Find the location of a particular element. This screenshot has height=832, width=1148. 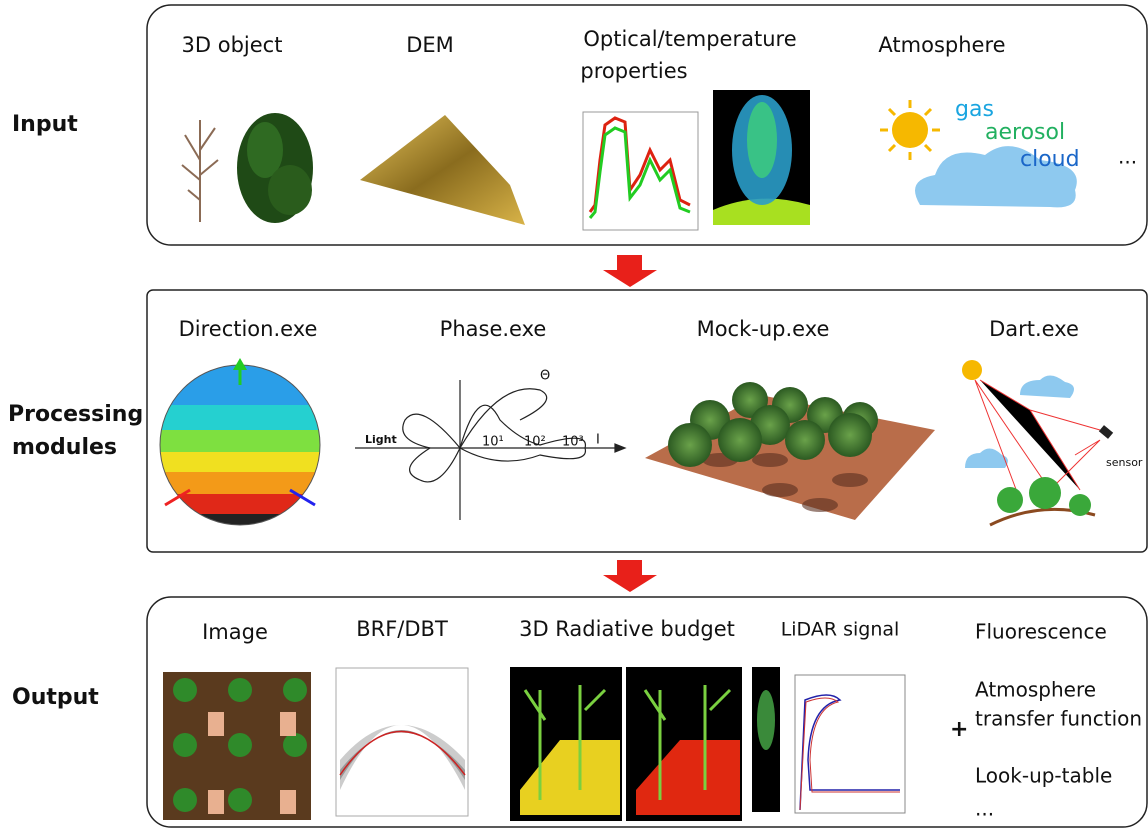

brf-plot is located at coordinates (402, 742).